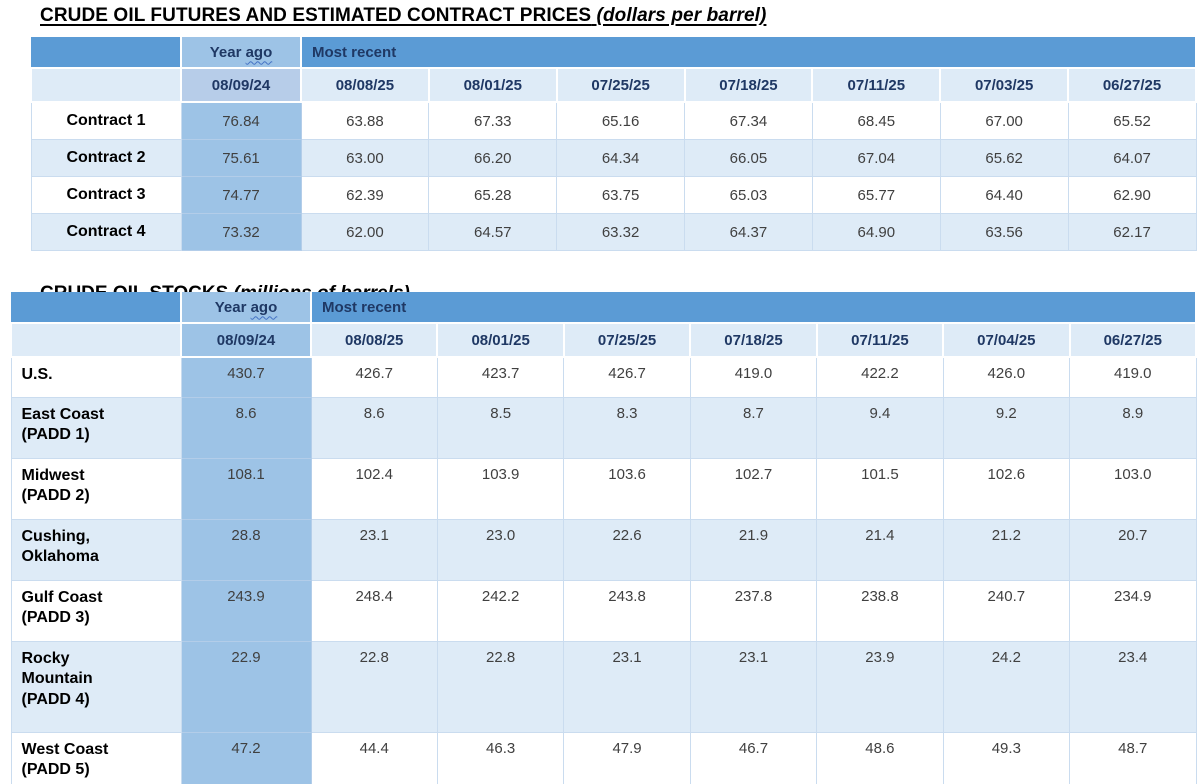 The width and height of the screenshot is (1200, 784). I want to click on row-label: U.S., so click(96, 377).